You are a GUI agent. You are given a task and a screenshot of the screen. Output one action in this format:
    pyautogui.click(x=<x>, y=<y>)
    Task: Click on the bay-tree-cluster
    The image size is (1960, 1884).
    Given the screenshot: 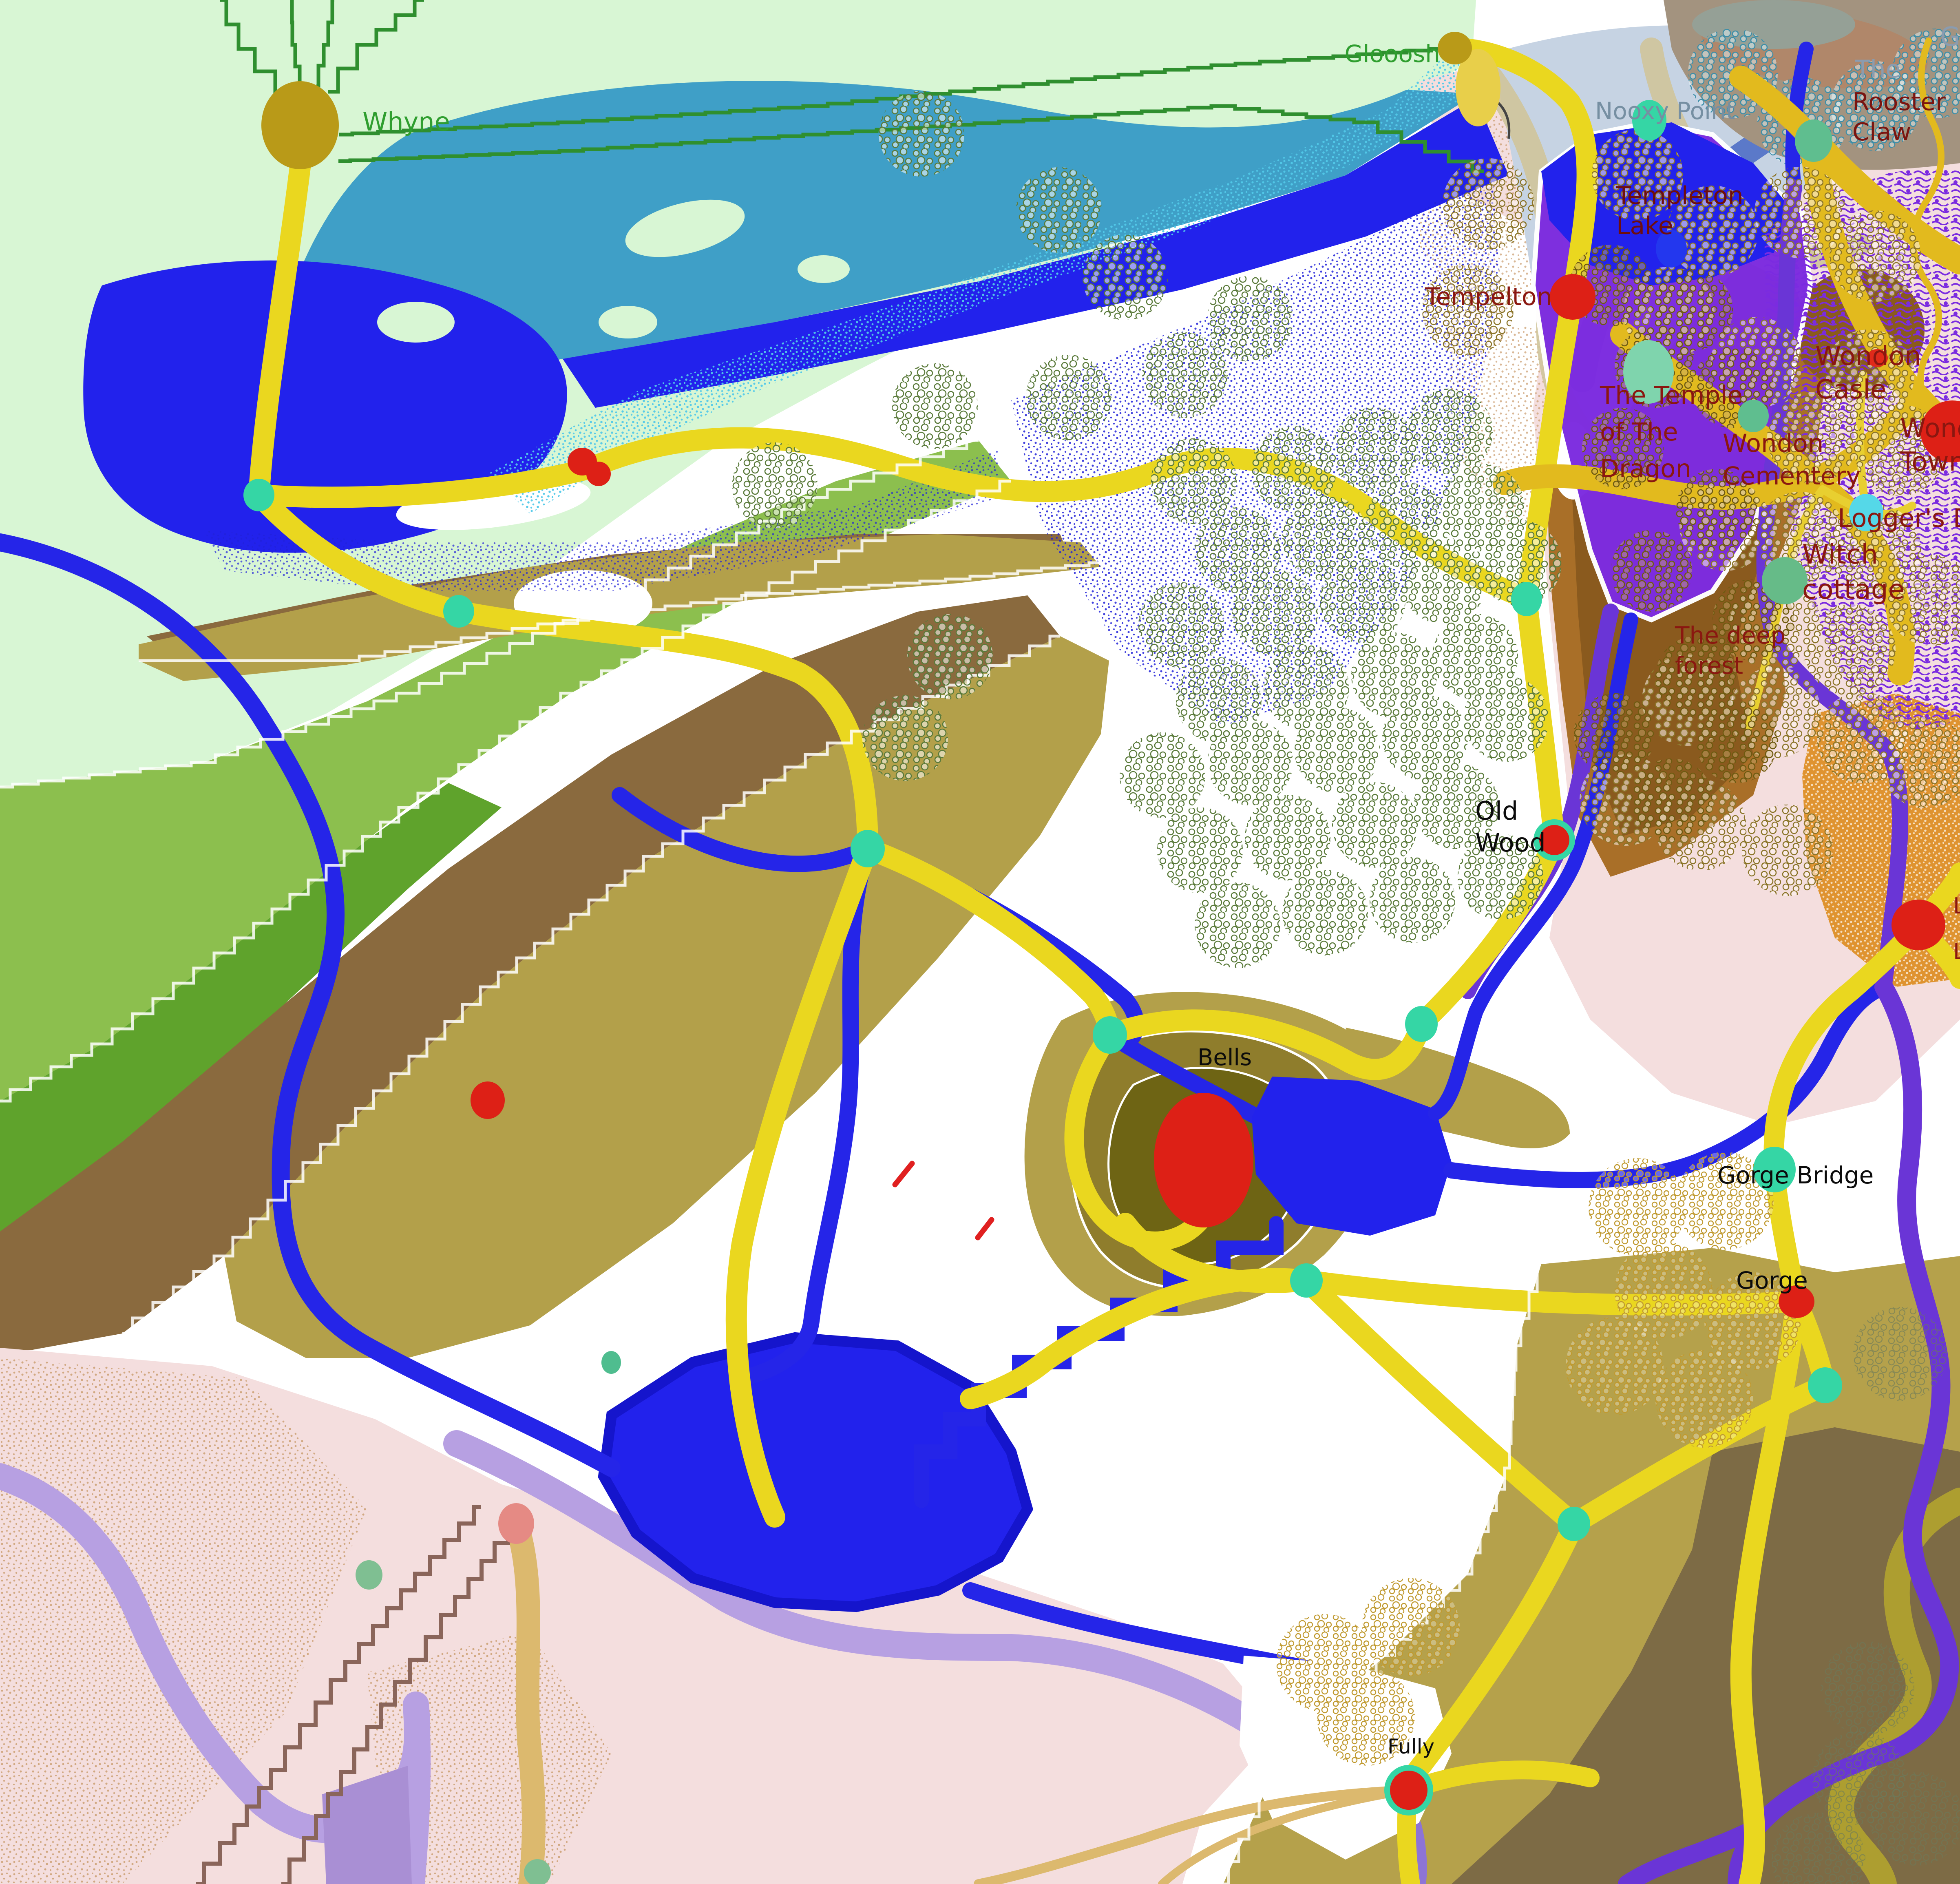 What is the action you would take?
    pyautogui.click(x=1926, y=73)
    